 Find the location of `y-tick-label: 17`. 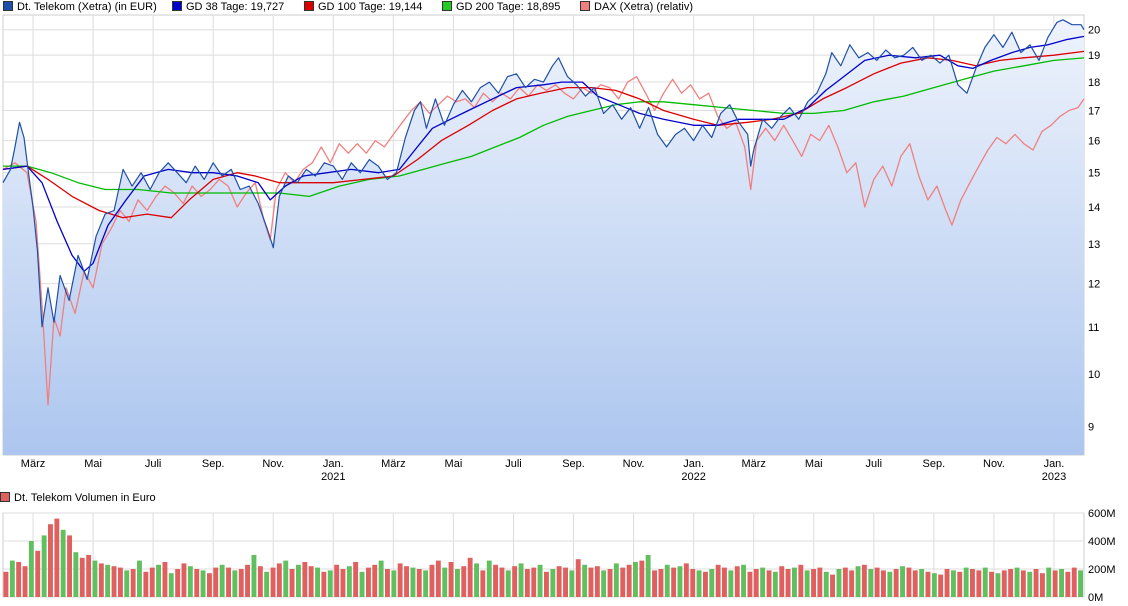

y-tick-label: 17 is located at coordinates (1094, 111).